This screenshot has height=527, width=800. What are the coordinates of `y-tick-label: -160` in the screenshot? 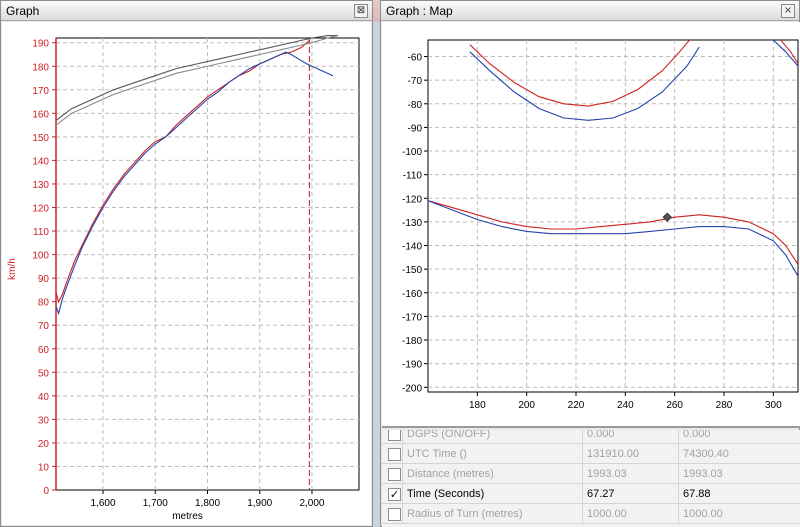 It's located at (412, 294).